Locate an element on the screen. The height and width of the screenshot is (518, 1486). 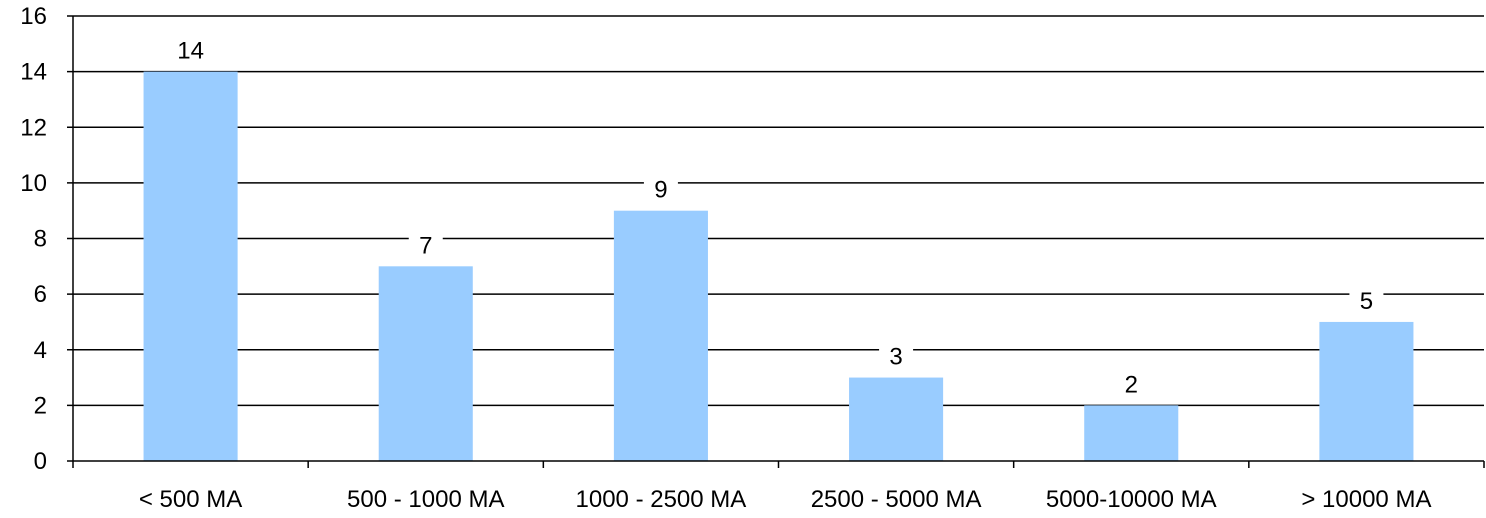
data-label: 9 is located at coordinates (660, 190).